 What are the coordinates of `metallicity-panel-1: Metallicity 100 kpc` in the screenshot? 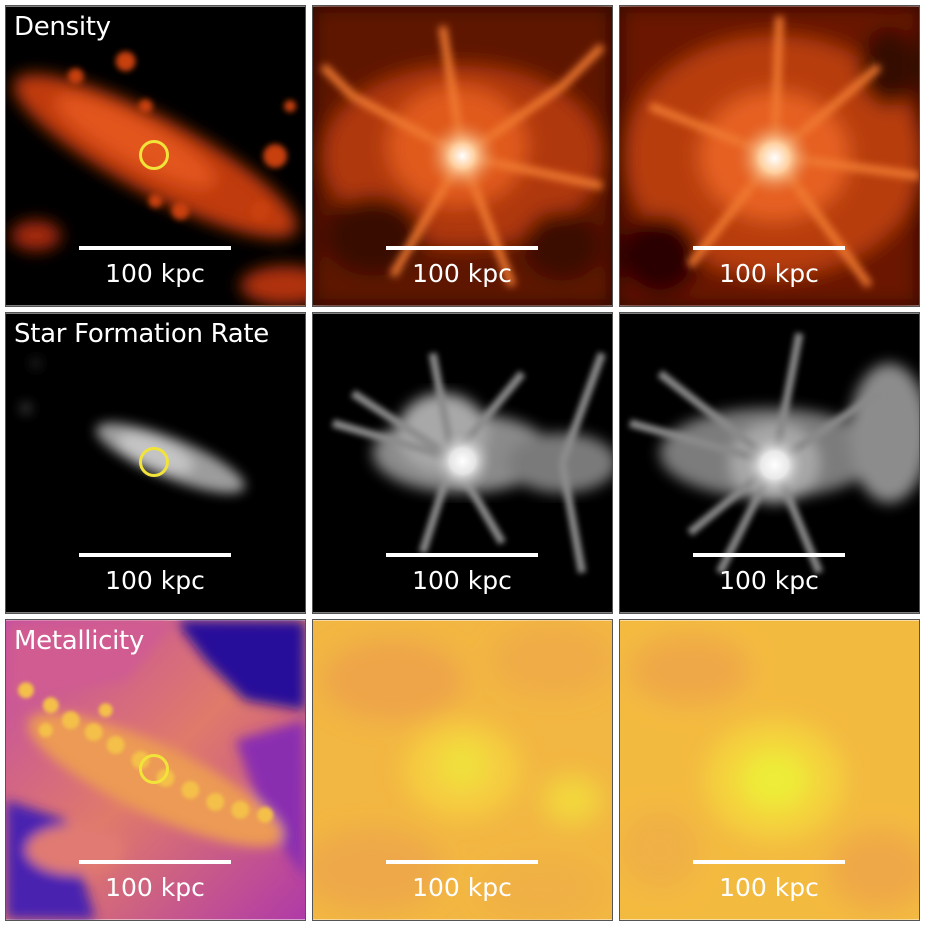 It's located at (155, 770).